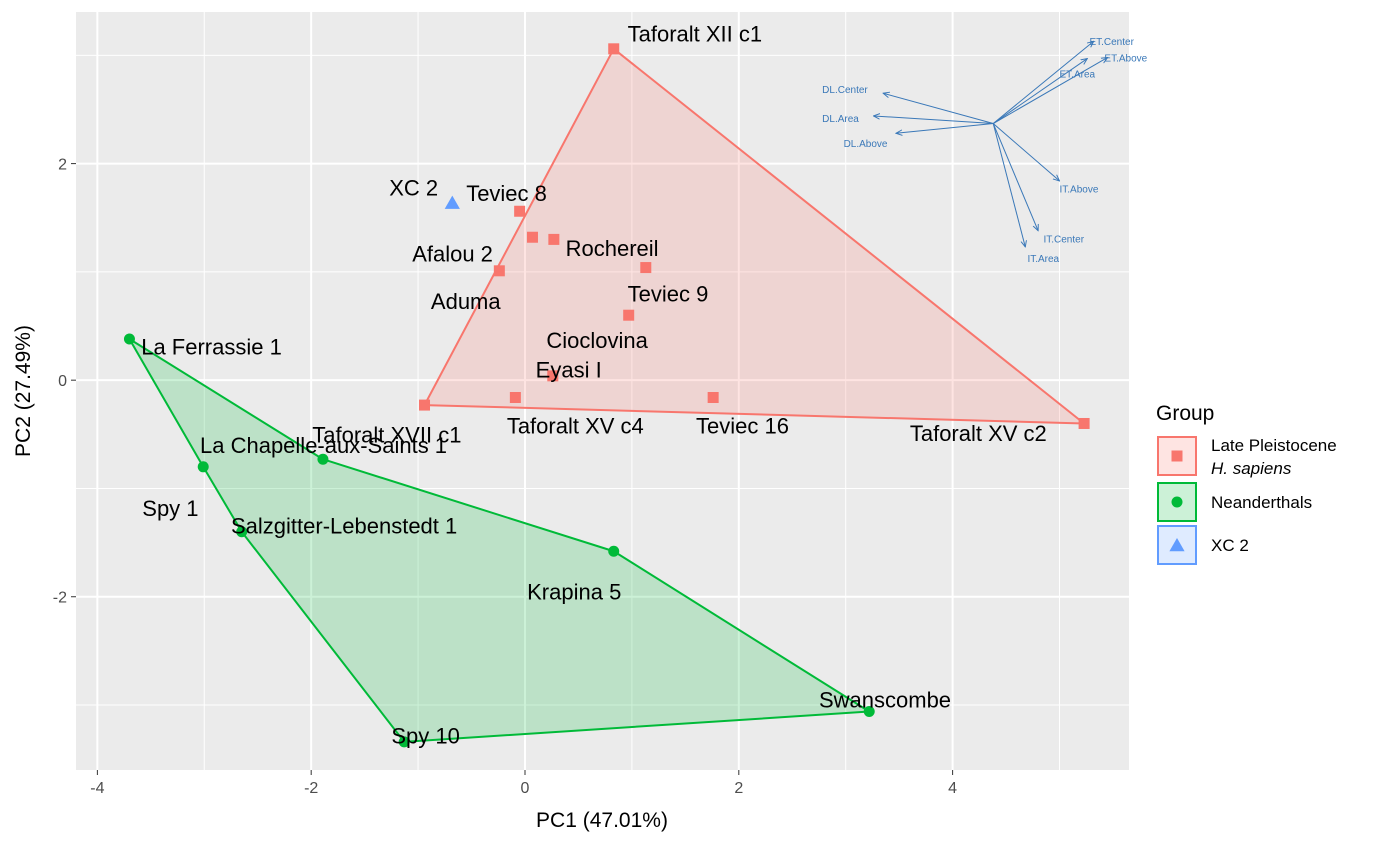 The image size is (1399, 848). What do you see at coordinates (738, 788) in the screenshot?
I see `x-tick-label: 2` at bounding box center [738, 788].